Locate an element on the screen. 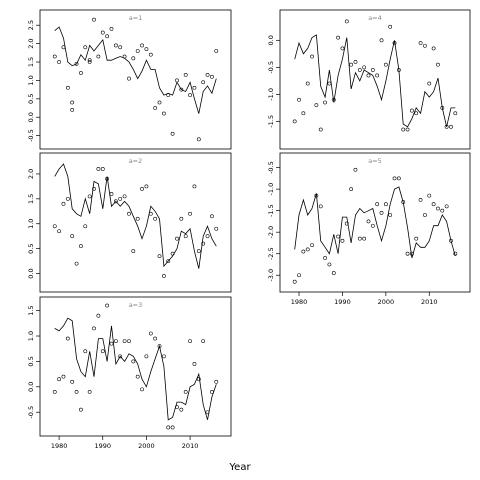 This screenshot has height=480, width=480. panel-3: -0.5 0.0 0.5 1.0 1.5 1980 1990 2000 2010 a=3 is located at coordinates (129, 373).